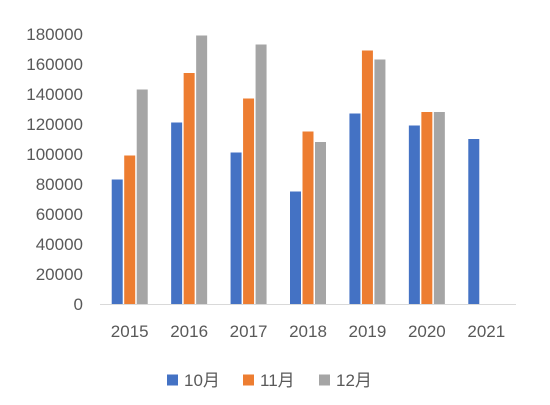 This screenshot has height=405, width=550. I want to click on y-tick-label: 40000, so click(59, 244).